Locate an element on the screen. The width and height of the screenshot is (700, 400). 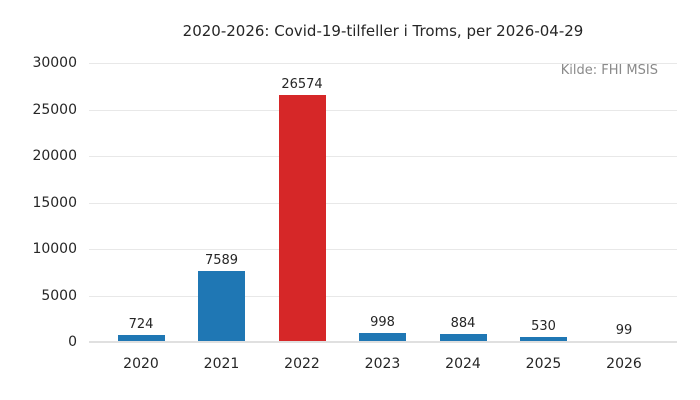
bar-value-label: 26574 is located at coordinates (302, 84).